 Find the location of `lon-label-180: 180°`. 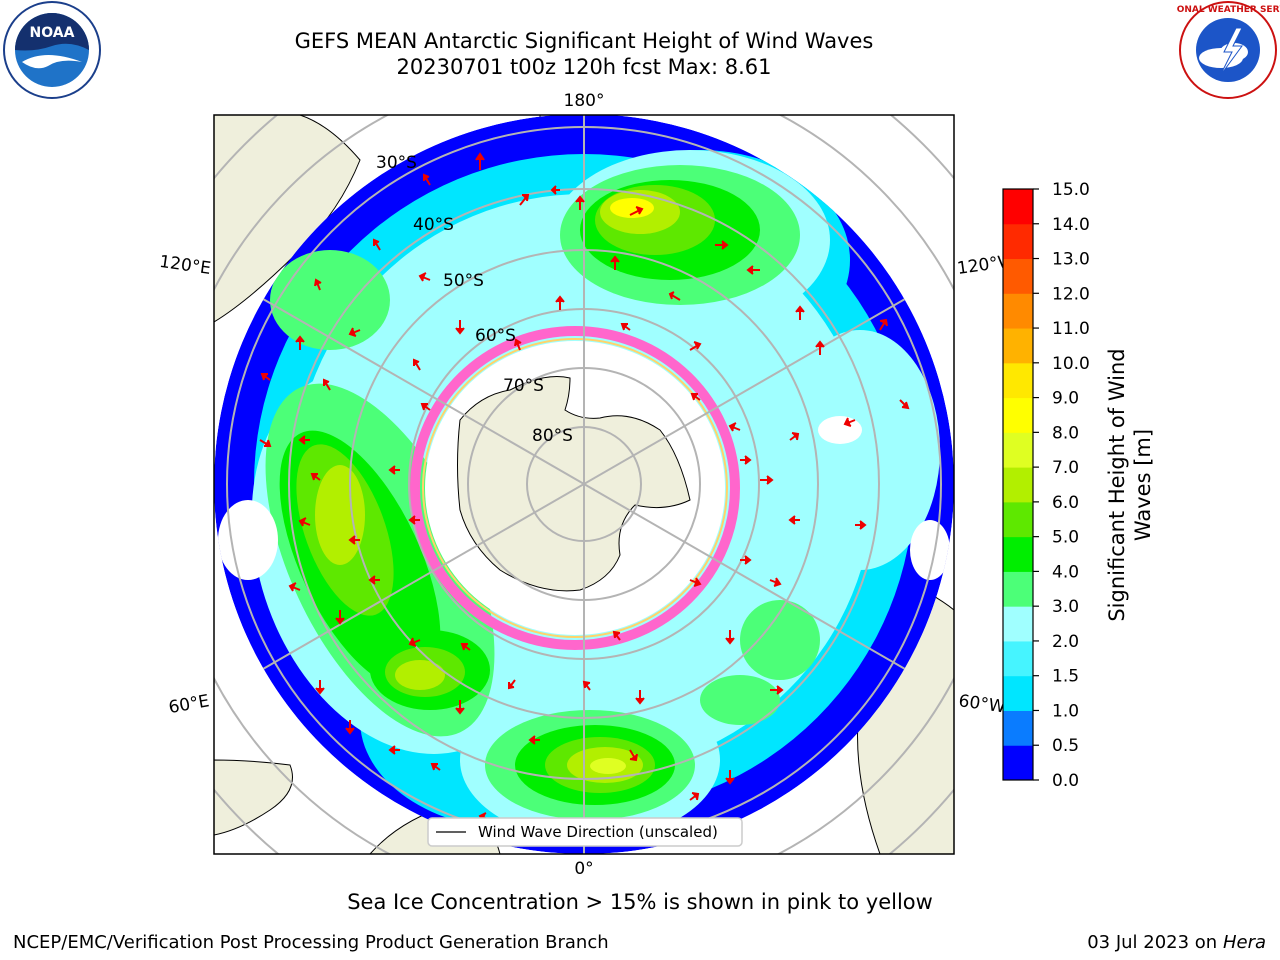

lon-label-180: 180° is located at coordinates (584, 101).